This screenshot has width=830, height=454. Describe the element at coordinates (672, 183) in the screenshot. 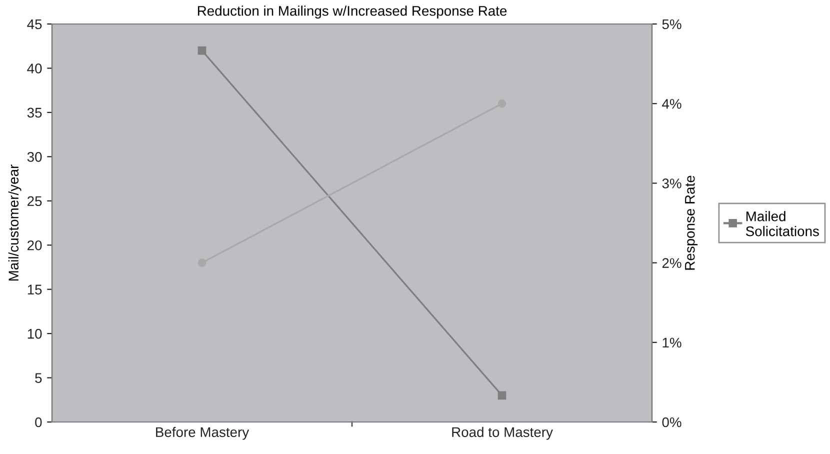

I see `y2-tick-label: 3%` at that location.